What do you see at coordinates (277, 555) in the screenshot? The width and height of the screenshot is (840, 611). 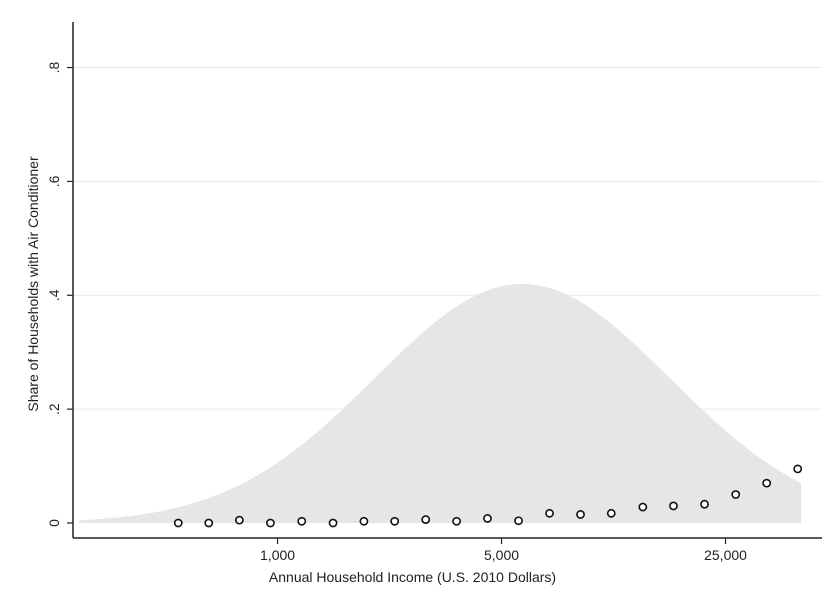 I see `x-tick-label: 1,000` at bounding box center [277, 555].